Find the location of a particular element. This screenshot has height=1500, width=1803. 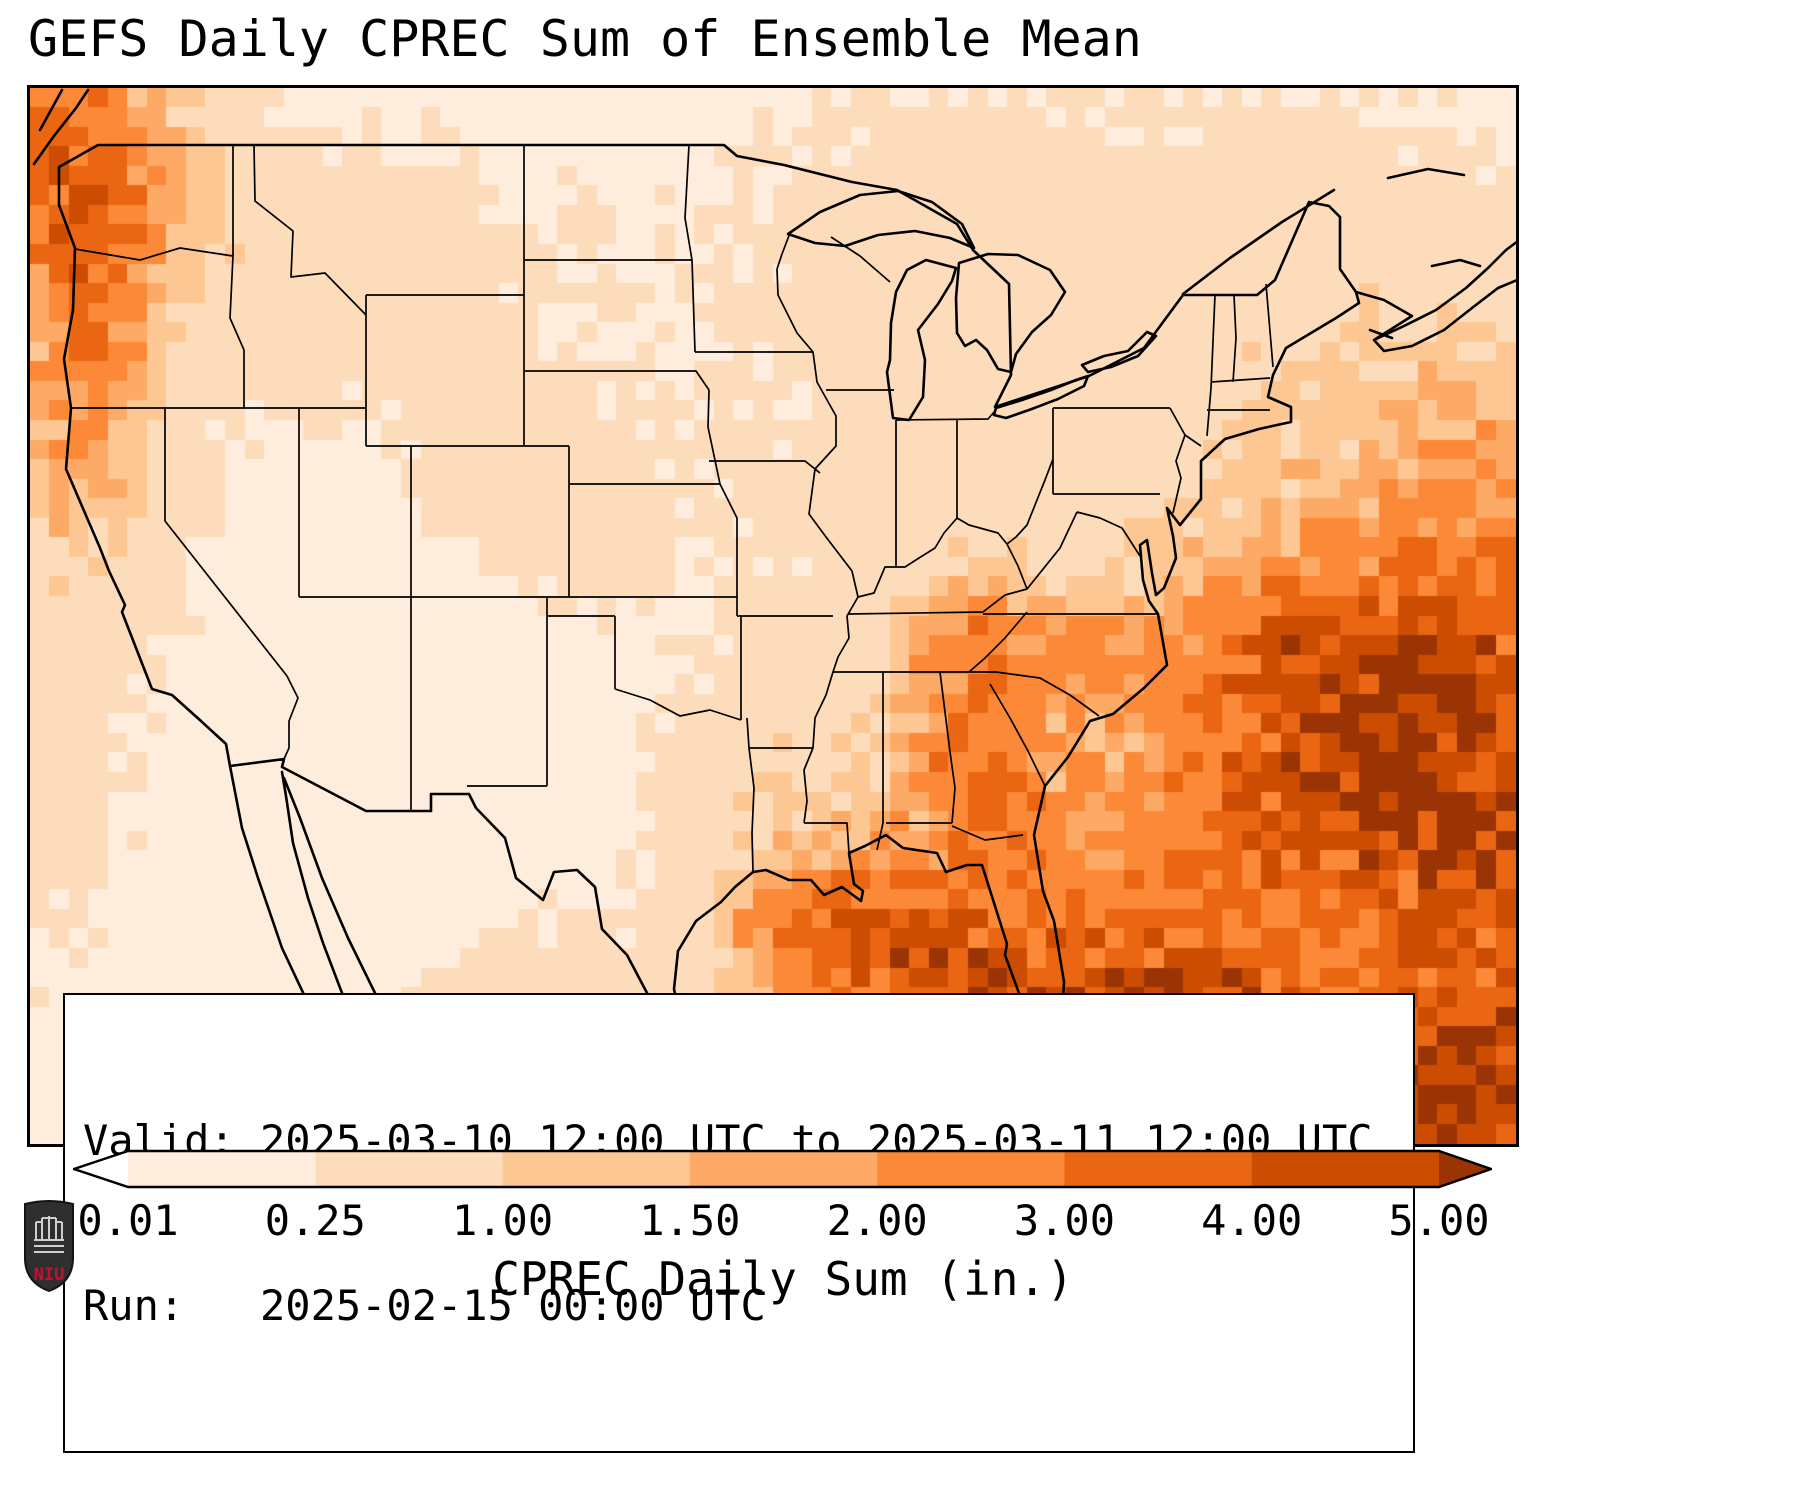

colorbar-under-arrow is located at coordinates (101, 1169).